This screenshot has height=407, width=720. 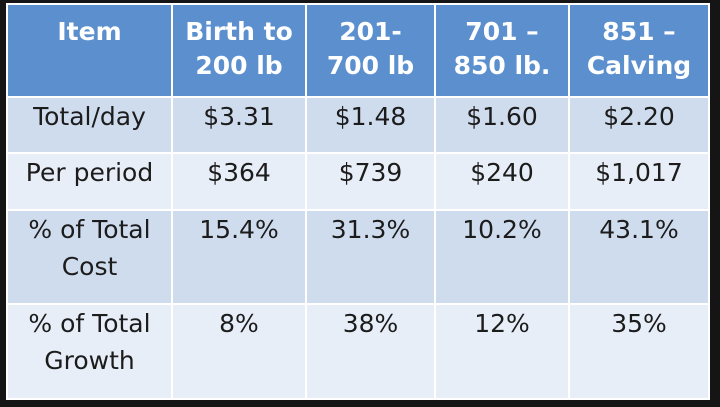 What do you see at coordinates (502, 50) in the screenshot?
I see `header-cell-701-850: 701 – 850 lb.` at bounding box center [502, 50].